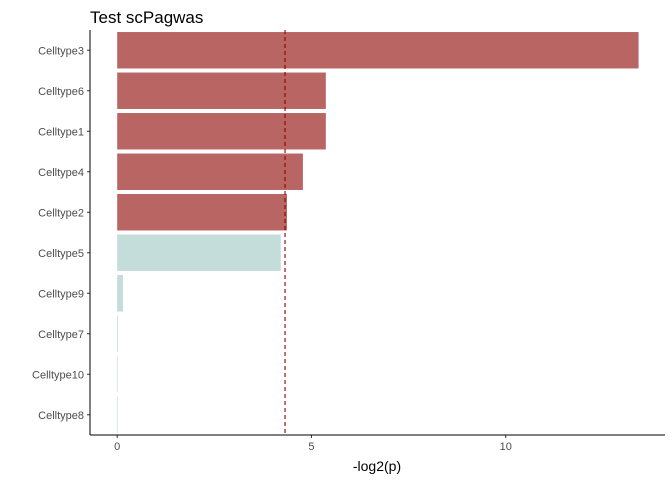  I want to click on y-tick-label: Celltype7, so click(61, 335).